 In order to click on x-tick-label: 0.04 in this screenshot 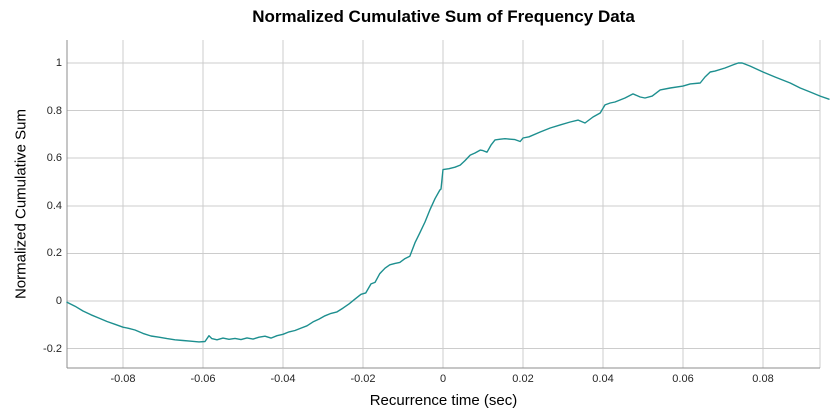, I will do `click(603, 379)`.